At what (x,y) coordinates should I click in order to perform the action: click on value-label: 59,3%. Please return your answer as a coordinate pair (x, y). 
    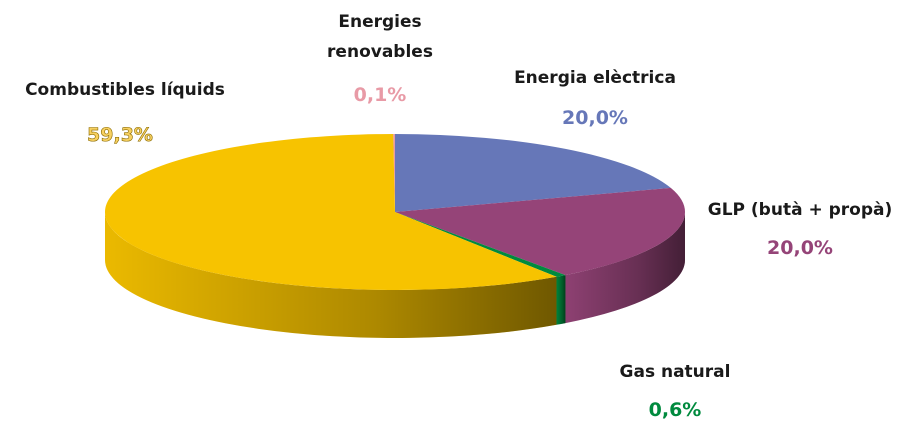
    Looking at the image, I should click on (120, 135).